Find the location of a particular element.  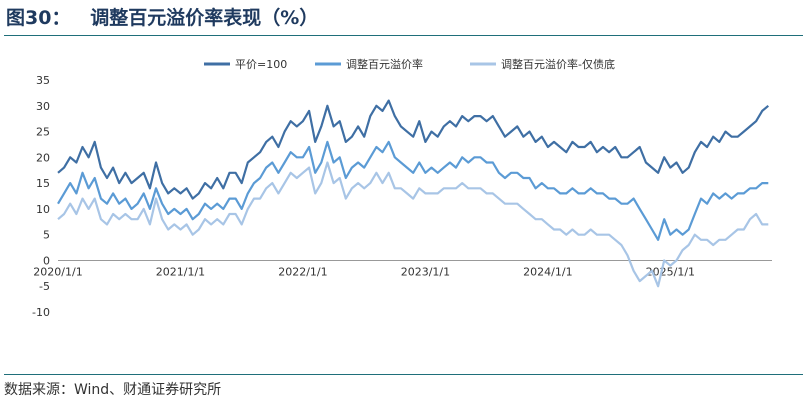

y-tick-label: 35 is located at coordinates (43, 80).